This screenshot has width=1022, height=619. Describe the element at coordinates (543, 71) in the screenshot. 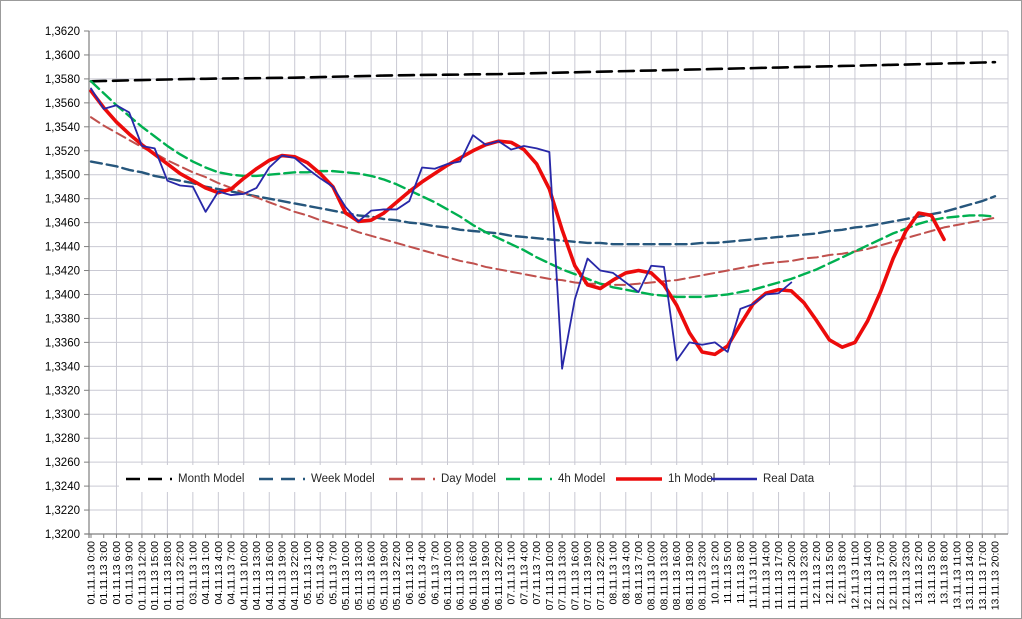

I see `series-month-model` at that location.